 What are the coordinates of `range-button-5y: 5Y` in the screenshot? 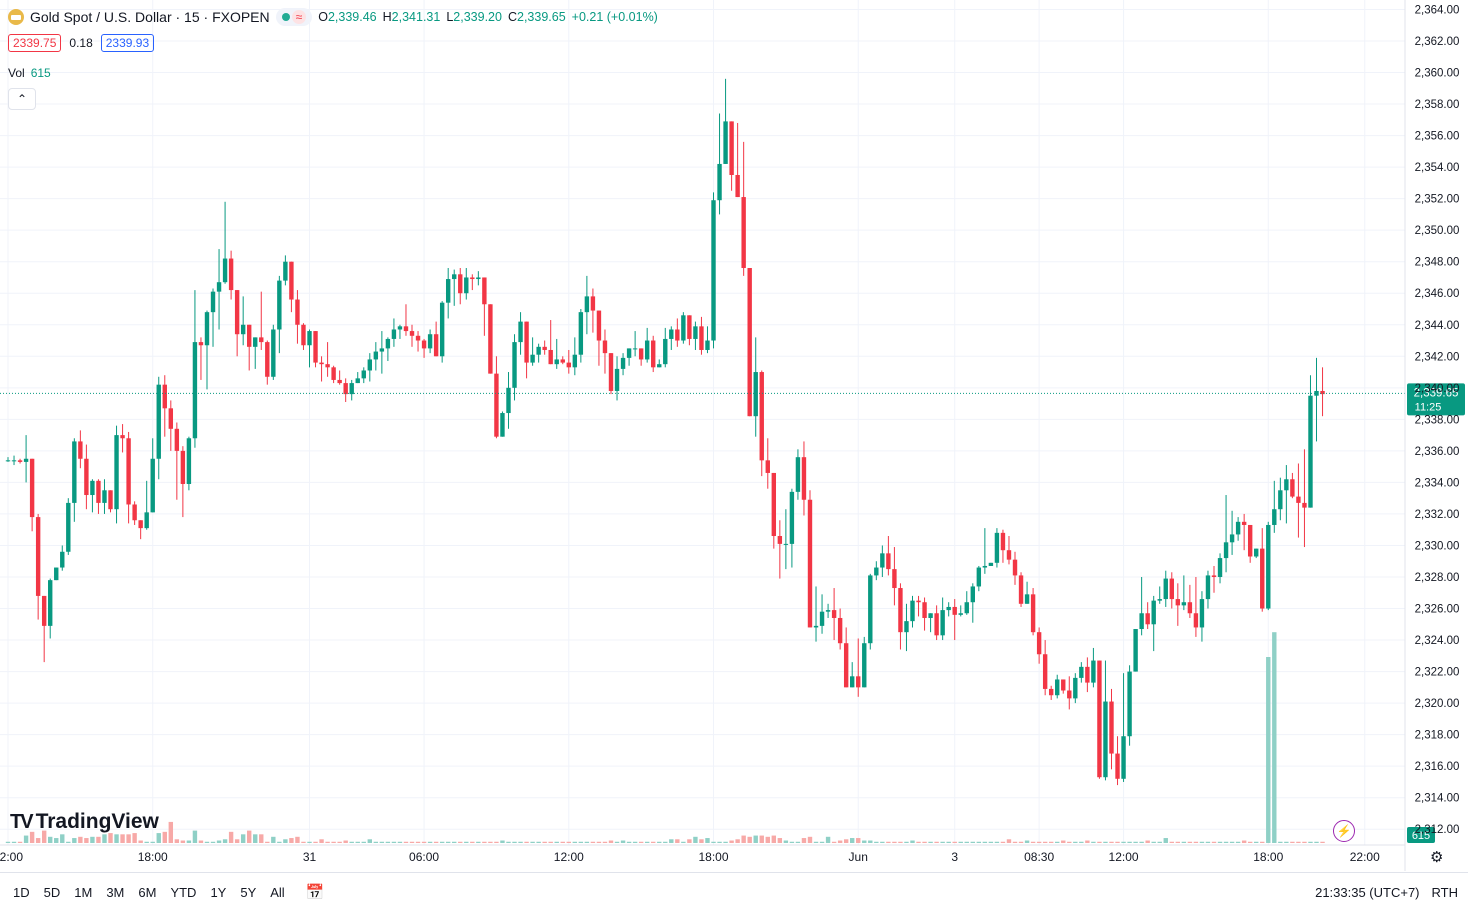 It's located at (248, 892).